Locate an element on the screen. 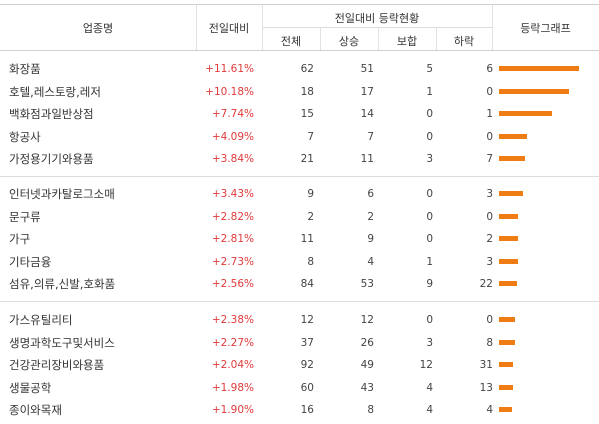  count-up: 51 is located at coordinates (367, 69).